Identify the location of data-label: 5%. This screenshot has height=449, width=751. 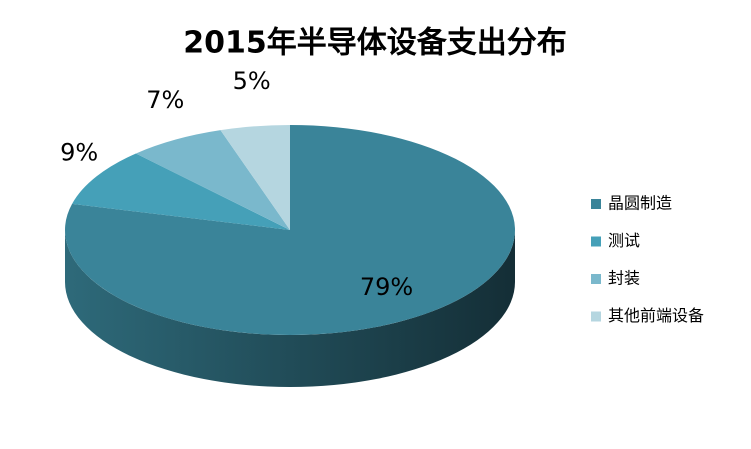
(252, 81).